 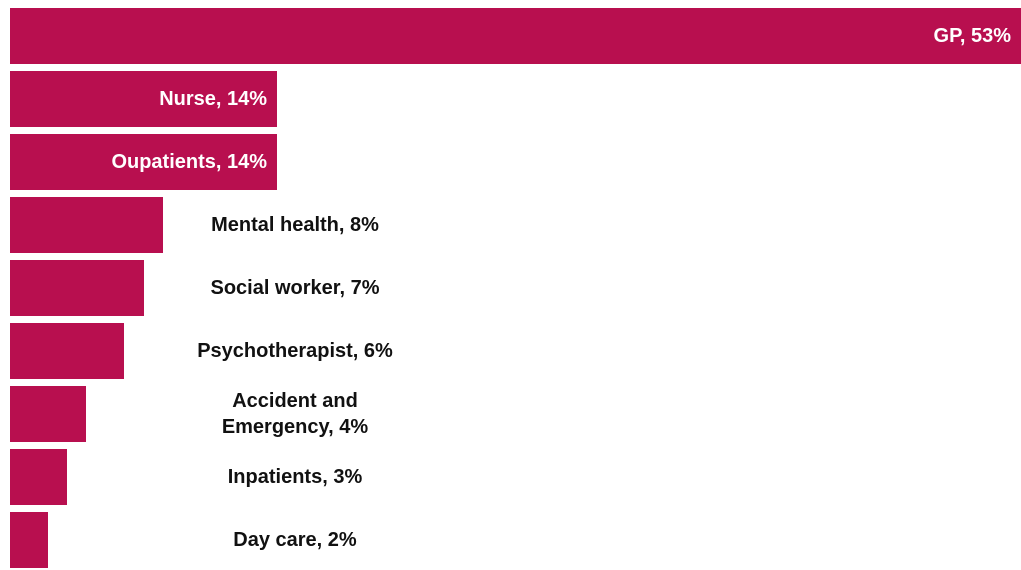 What do you see at coordinates (189, 162) in the screenshot?
I see `data-label: Oupatients, 14%` at bounding box center [189, 162].